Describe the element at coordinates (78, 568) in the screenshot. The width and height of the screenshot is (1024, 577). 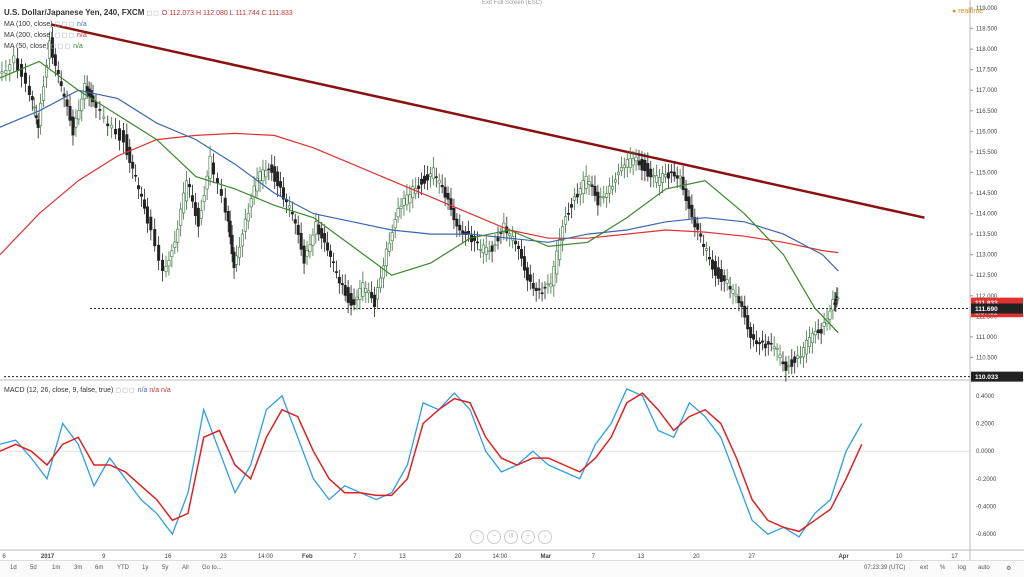
I see `range-3m: 3m` at that location.